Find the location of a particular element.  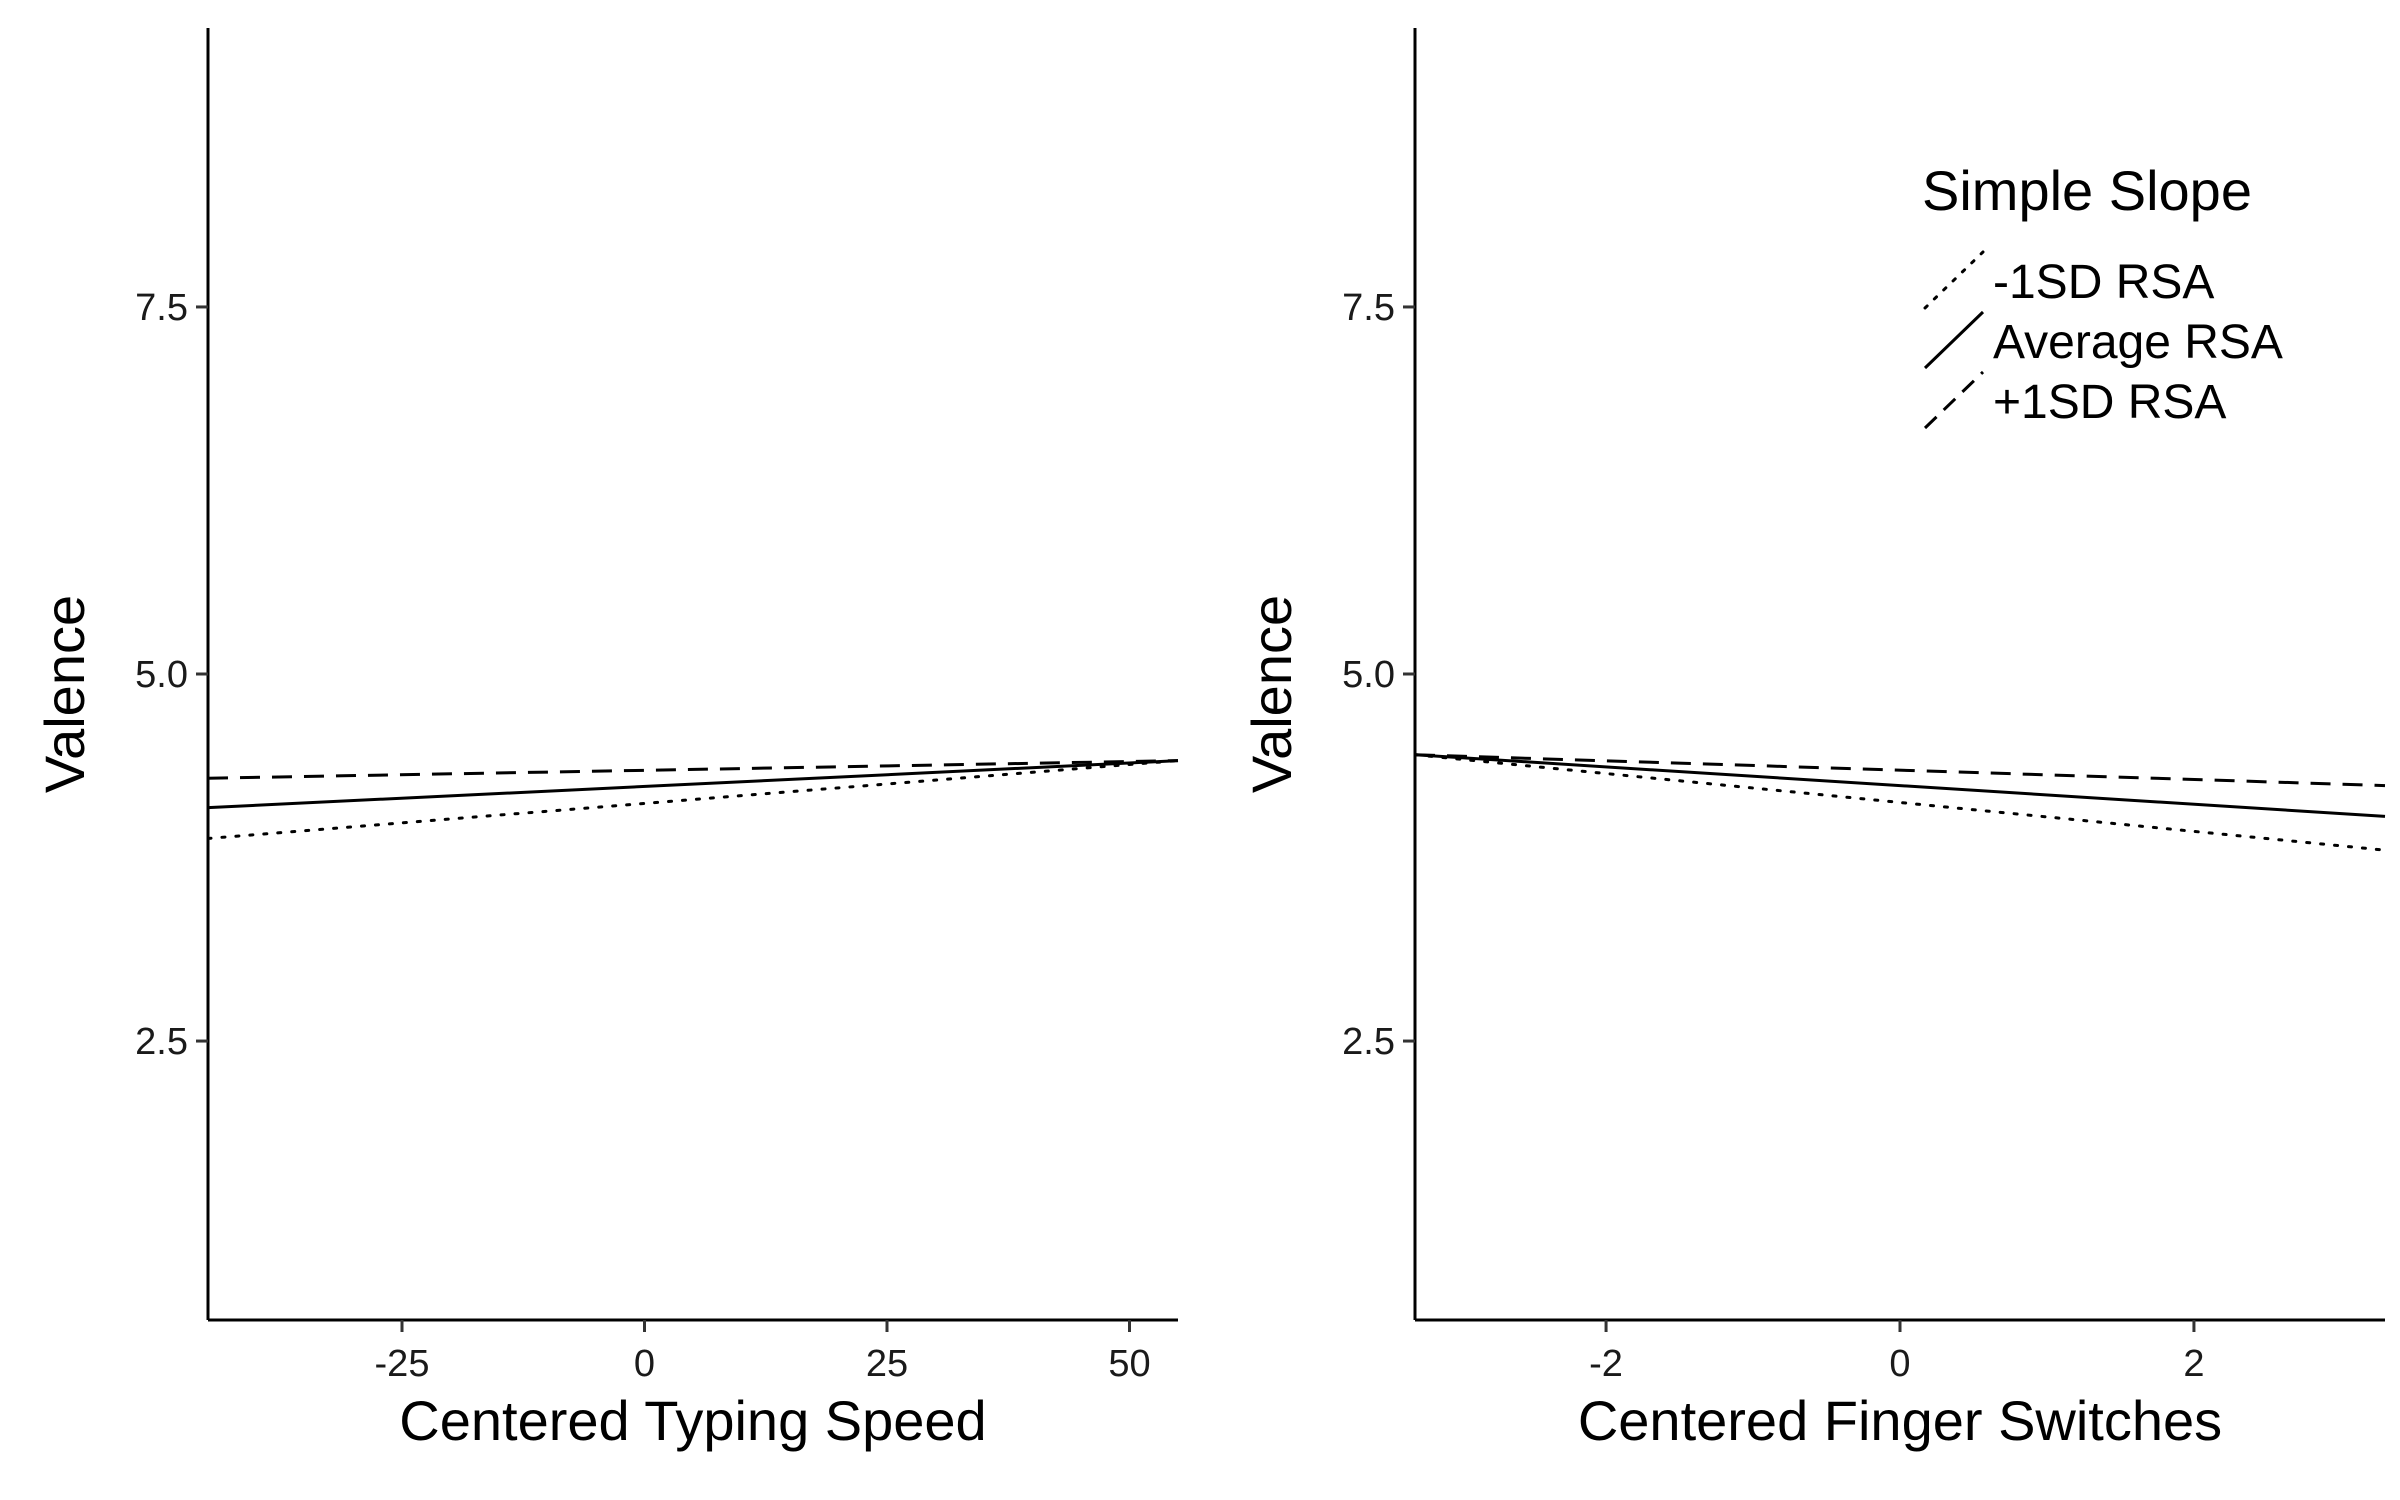

x-axis-title: Centered Finger Switches is located at coordinates (1900, 1420).